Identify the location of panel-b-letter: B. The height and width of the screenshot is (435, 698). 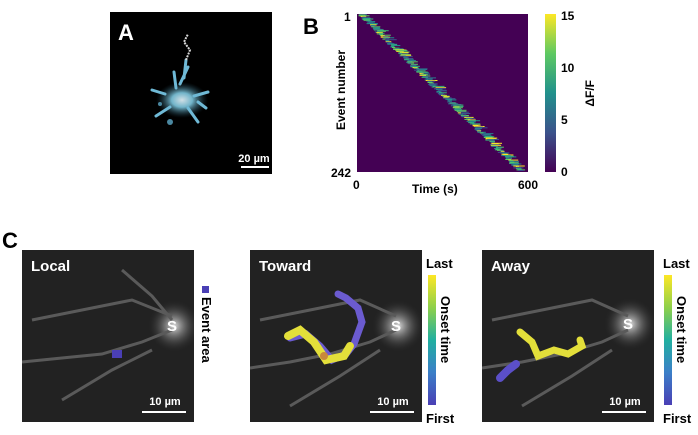
(311, 26).